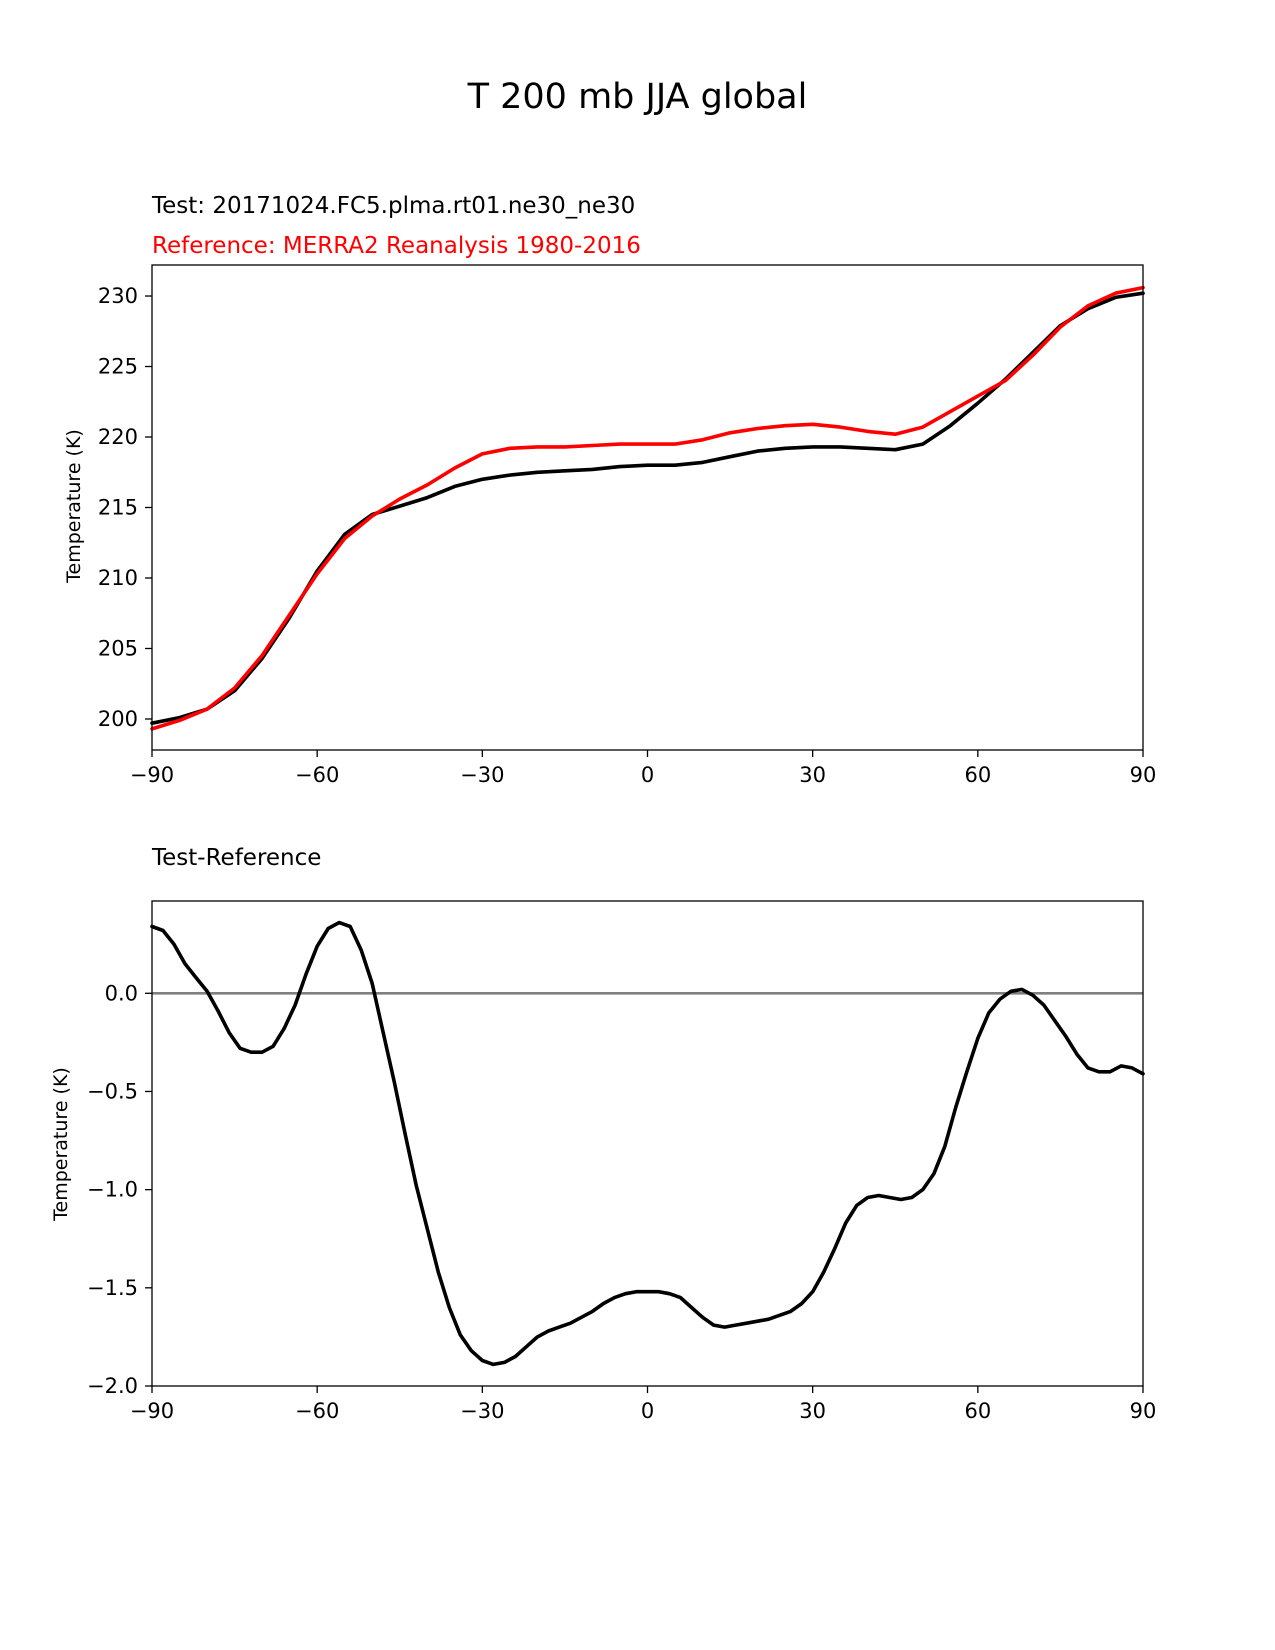 The image size is (1275, 1650). What do you see at coordinates (118, 719) in the screenshot?
I see `top-y-tick-label: 200` at bounding box center [118, 719].